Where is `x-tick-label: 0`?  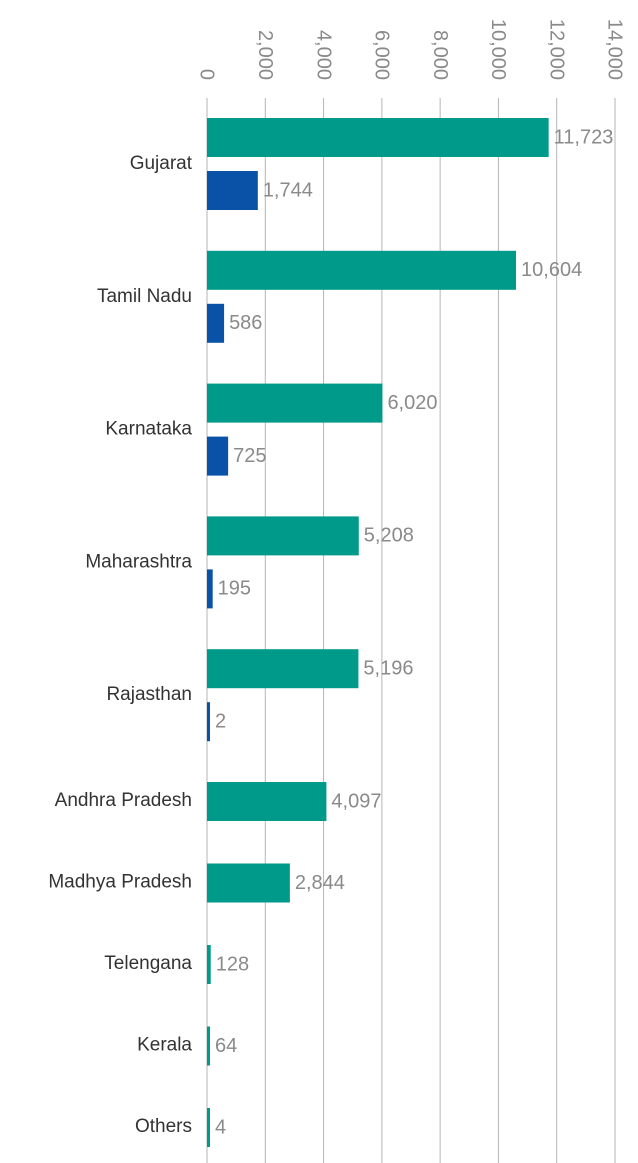 x-tick-label: 0 is located at coordinates (207, 74).